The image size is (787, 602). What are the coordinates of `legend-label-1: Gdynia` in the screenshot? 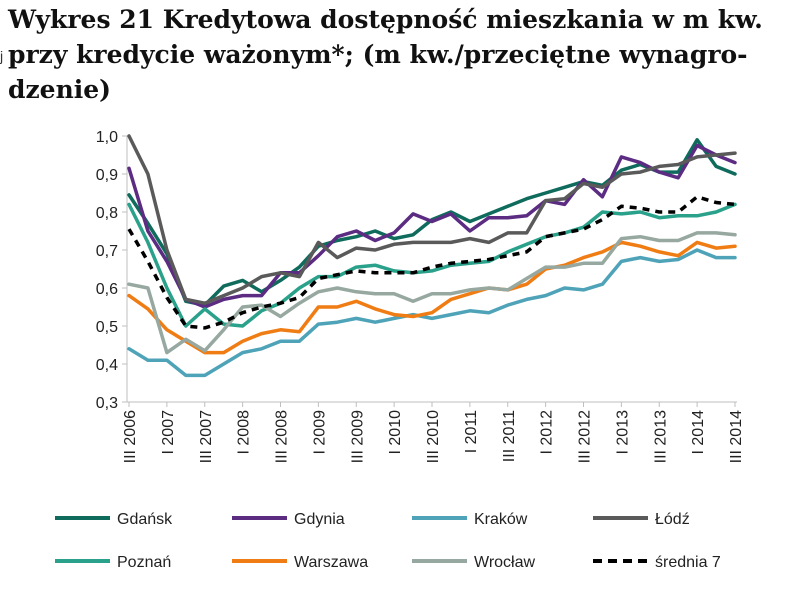 It's located at (319, 519).